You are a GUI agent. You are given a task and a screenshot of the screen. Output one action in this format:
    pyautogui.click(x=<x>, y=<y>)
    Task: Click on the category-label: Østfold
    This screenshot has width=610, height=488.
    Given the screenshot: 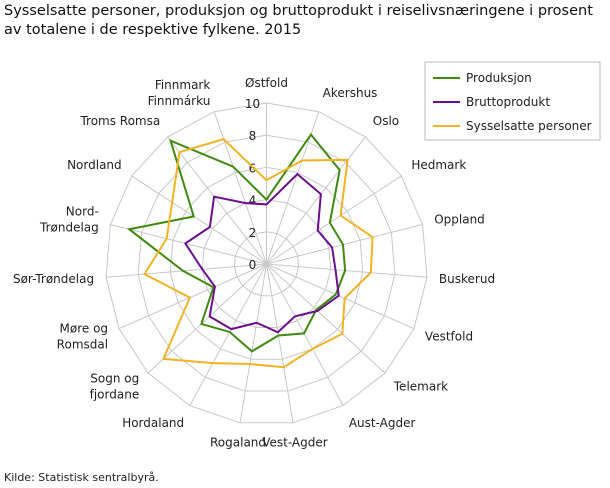 What is the action you would take?
    pyautogui.click(x=266, y=83)
    